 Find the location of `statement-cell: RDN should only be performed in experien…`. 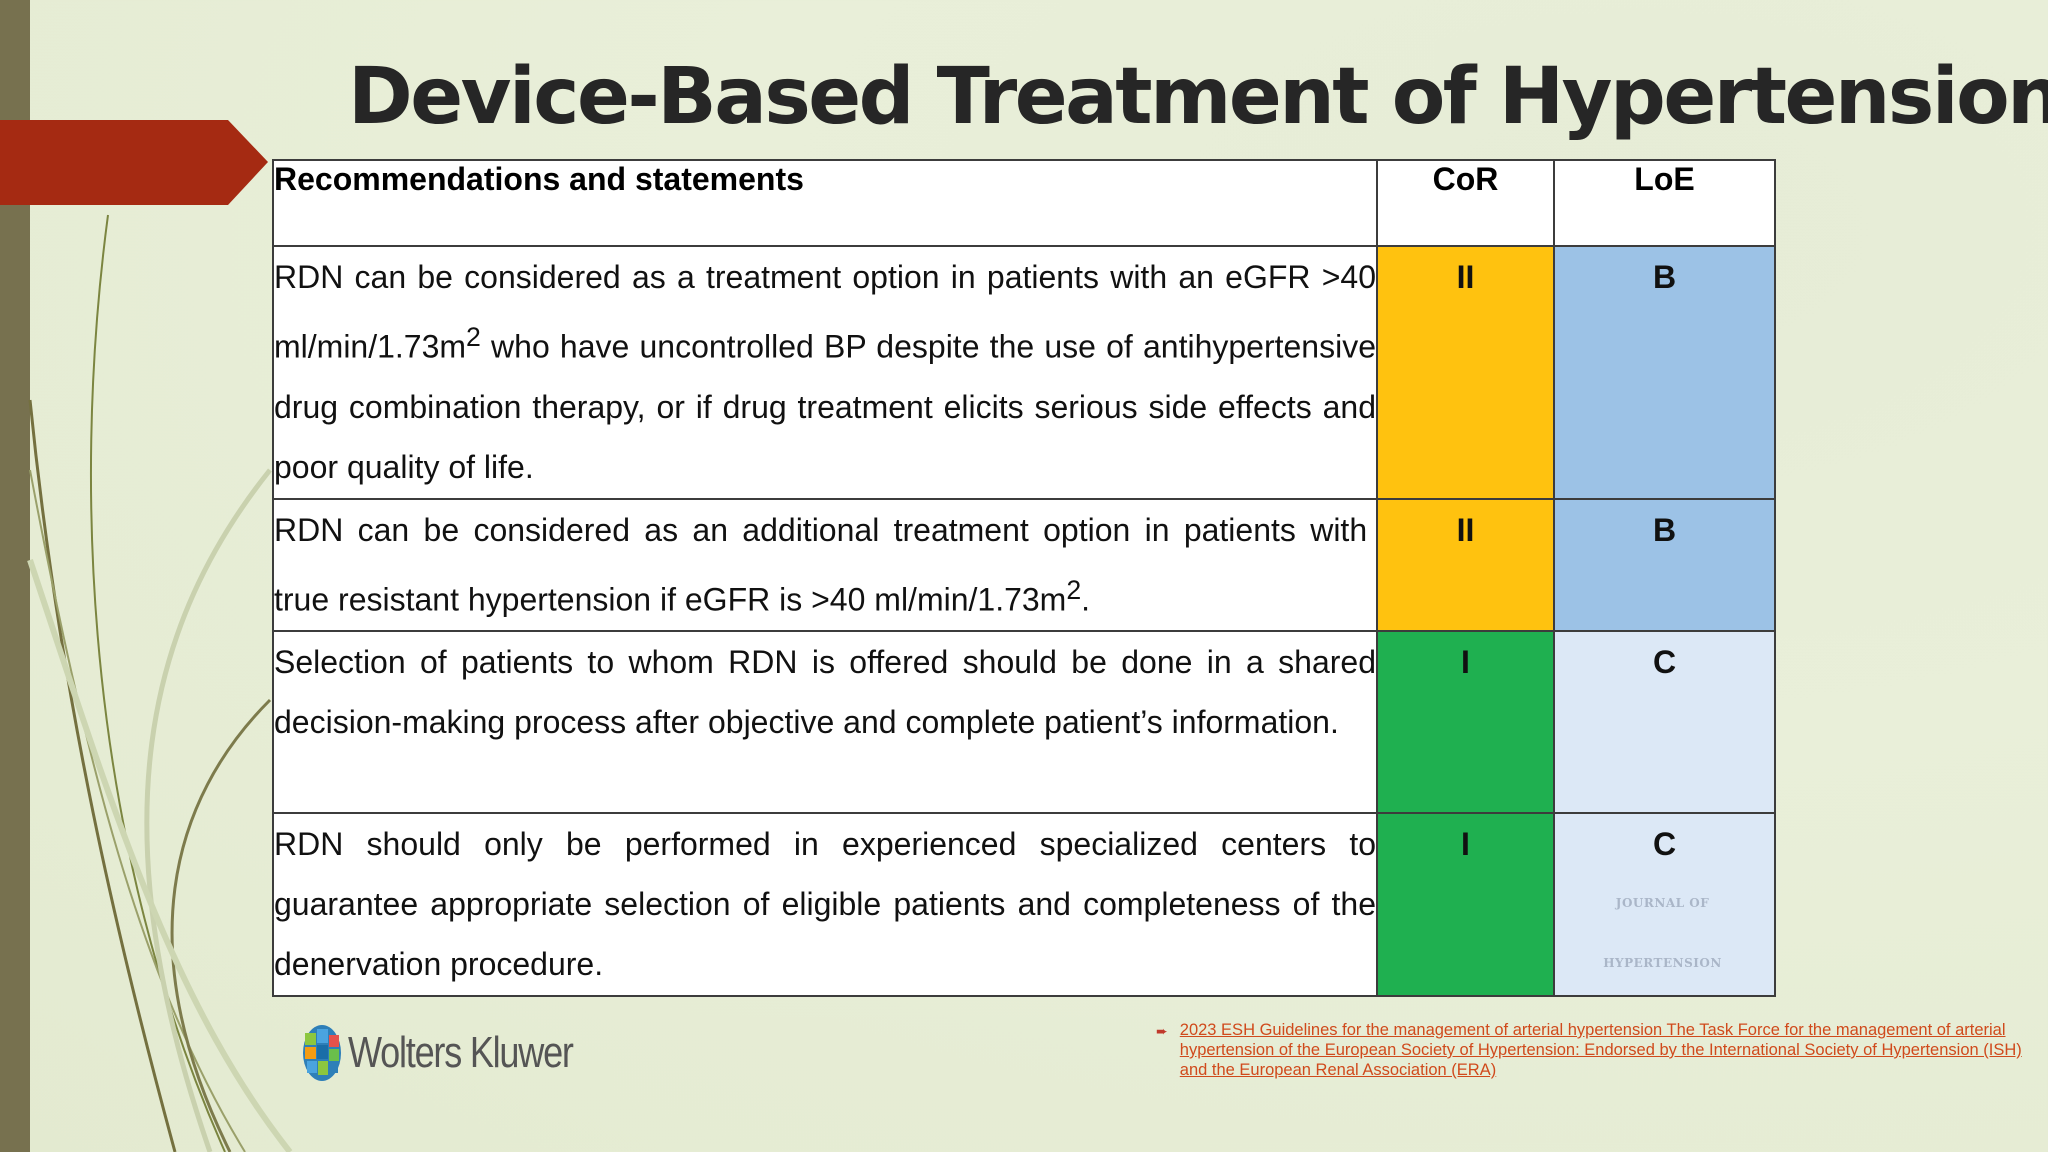

statement-cell: RDN should only be performed in experien… is located at coordinates (825, 904).